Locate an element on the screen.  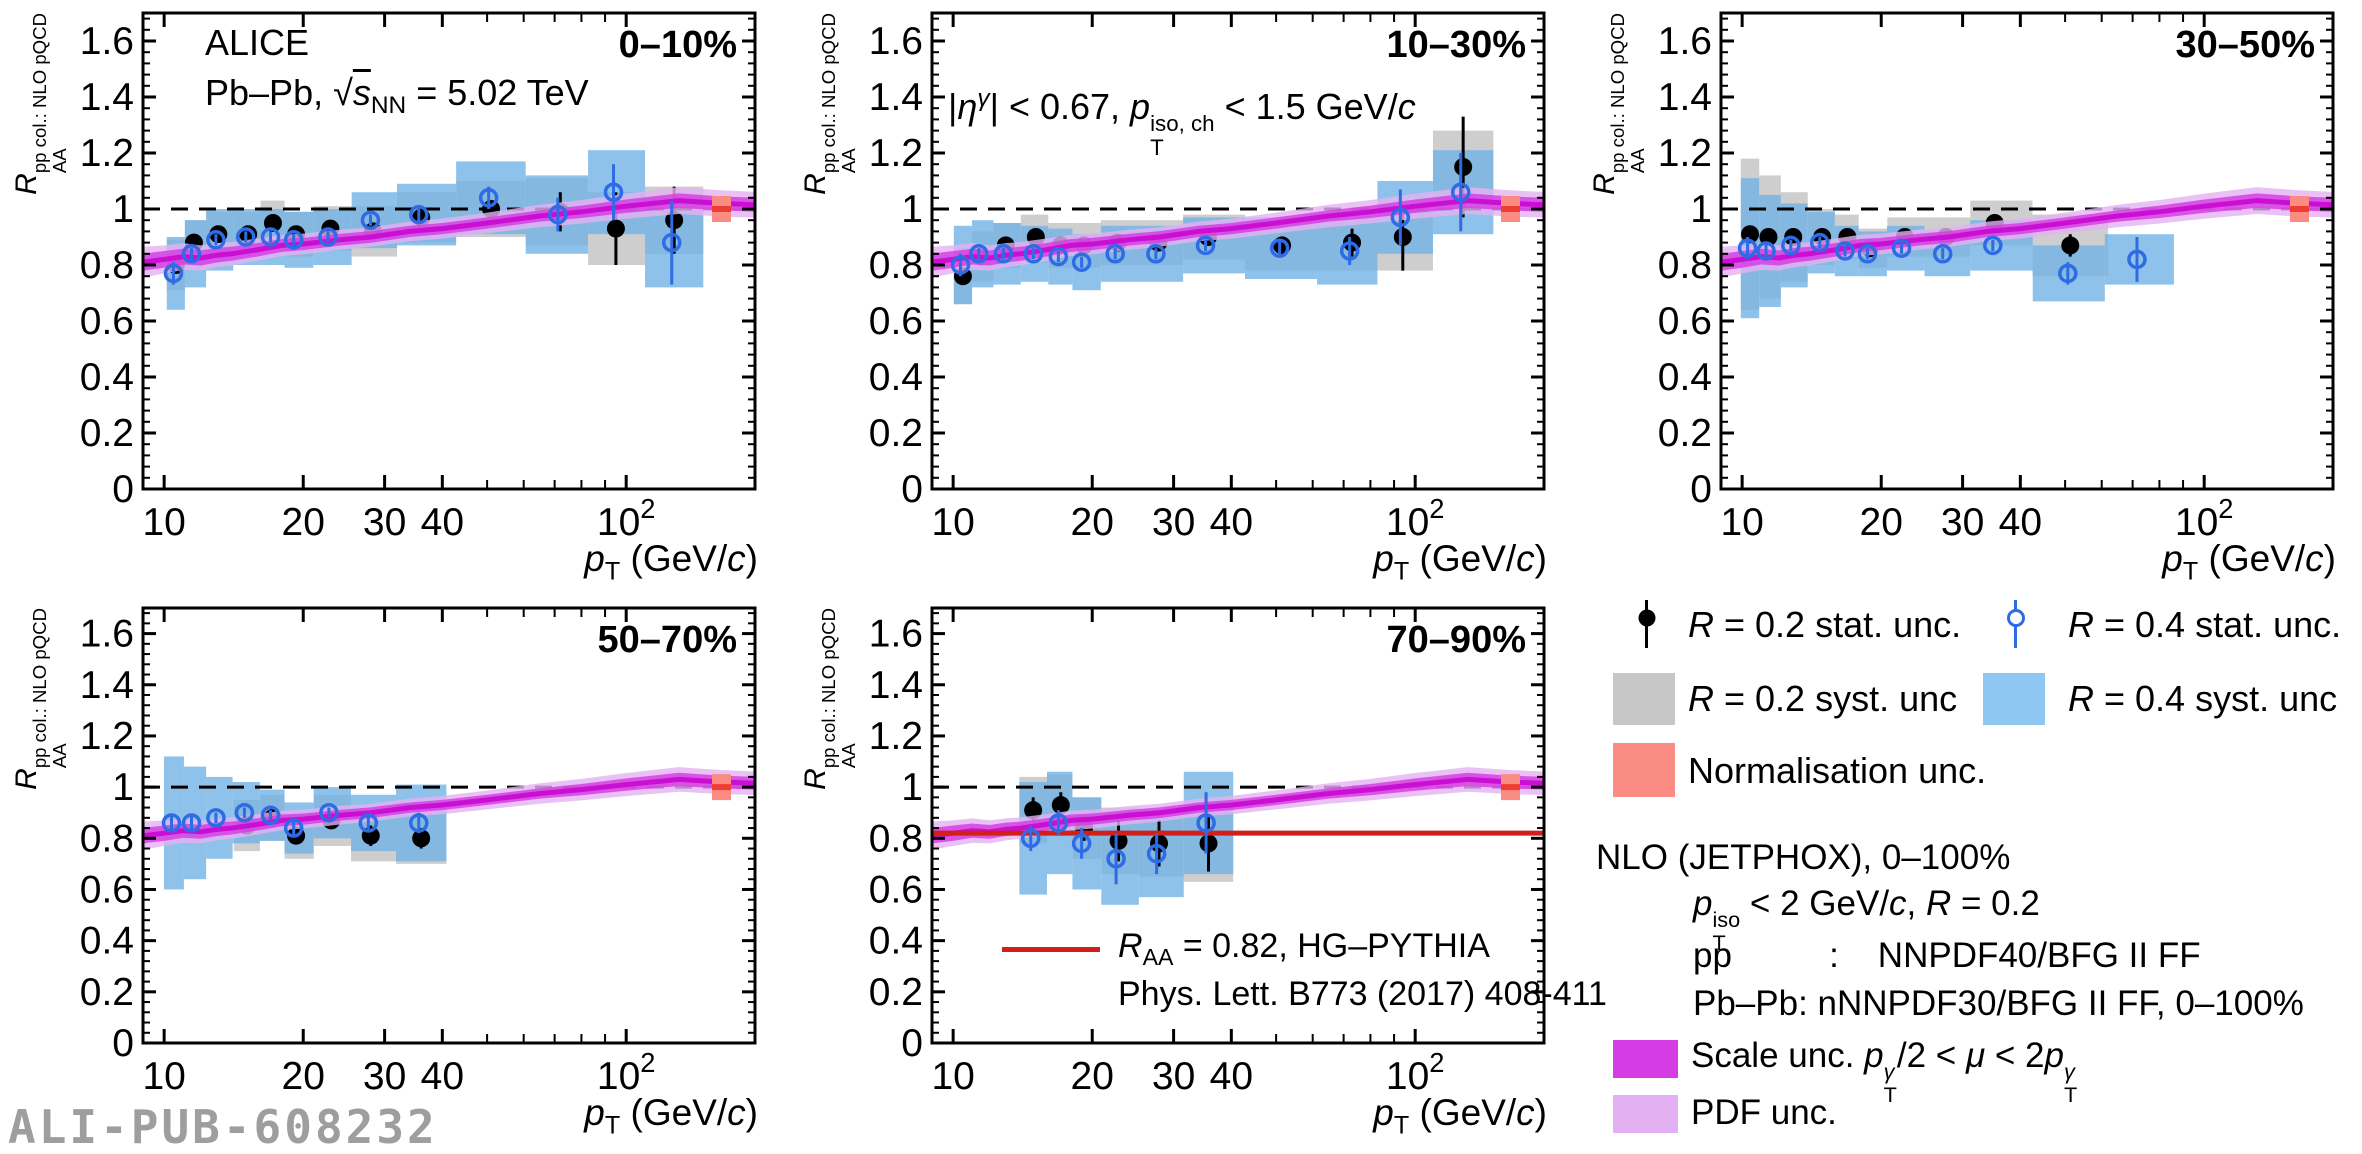
panel-0-10: 0 0.2 0.4 0.6 0.8 1 1.2 1.4 1.6 10 20 30 40 102 is located at coordinates (418, 277).